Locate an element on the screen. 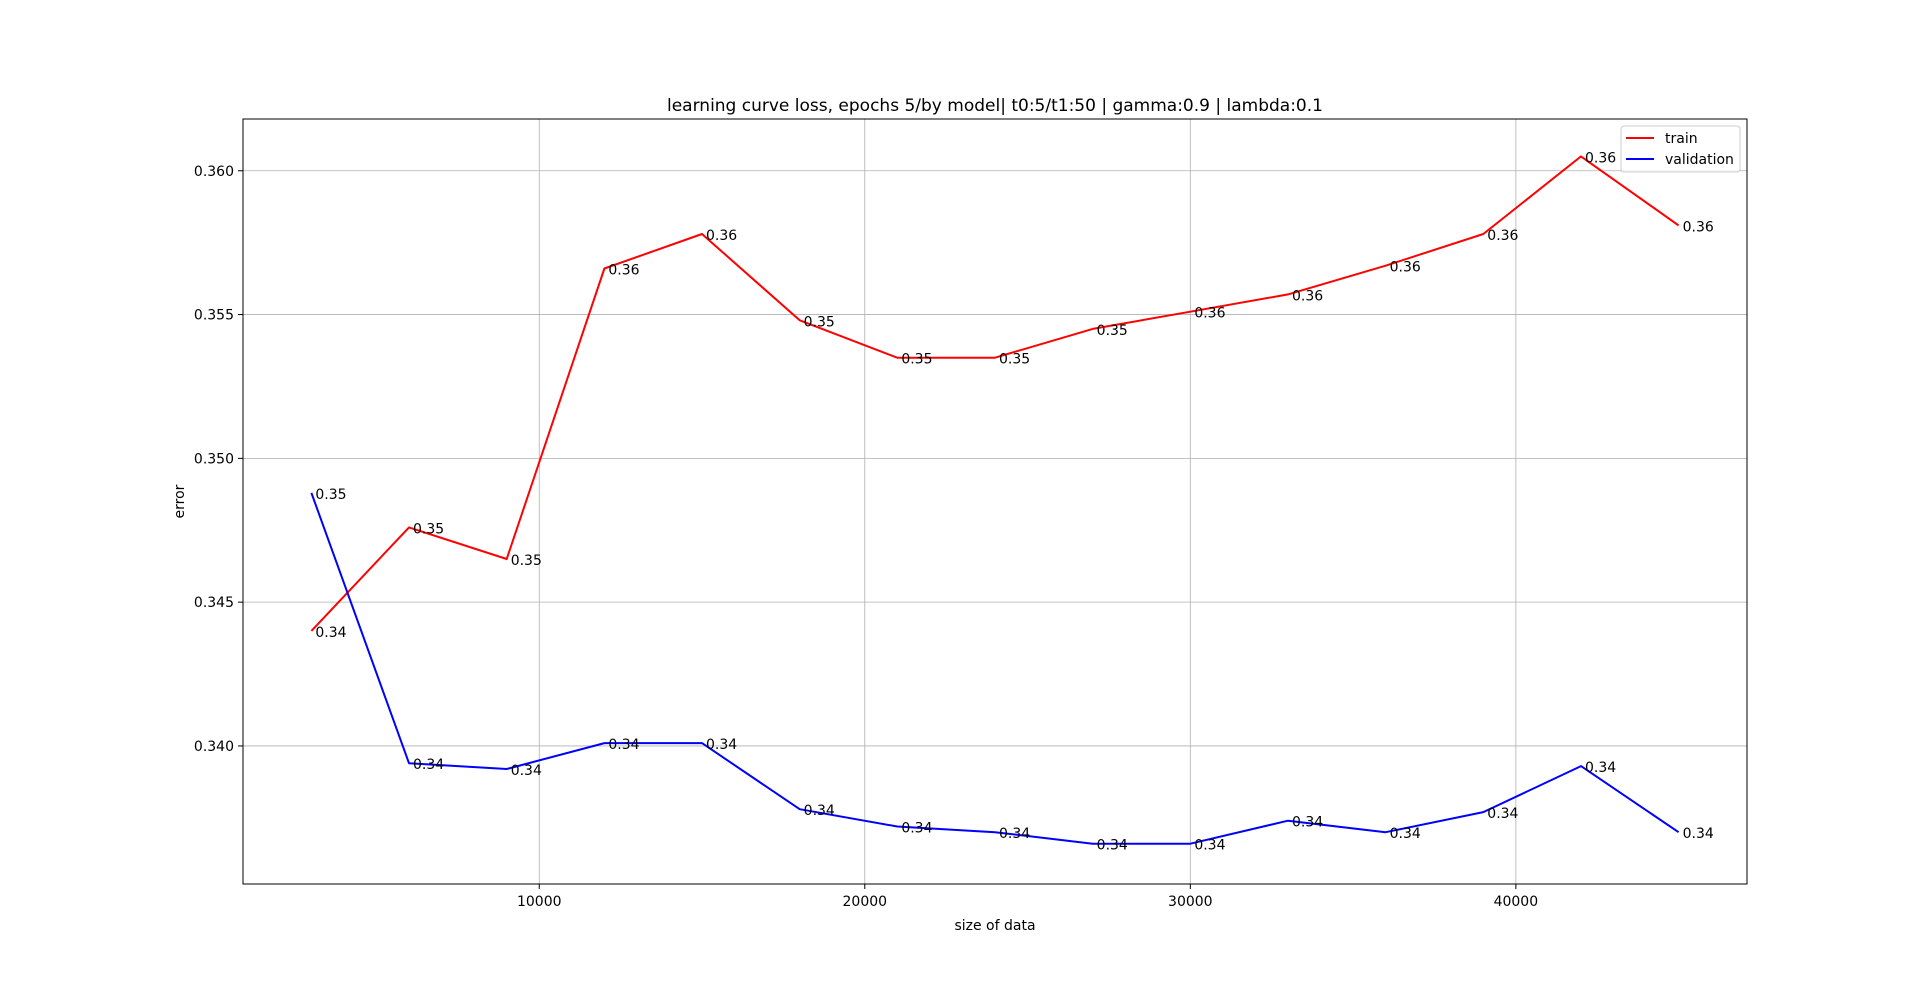  x-tick-label: 10000 is located at coordinates (539, 902).